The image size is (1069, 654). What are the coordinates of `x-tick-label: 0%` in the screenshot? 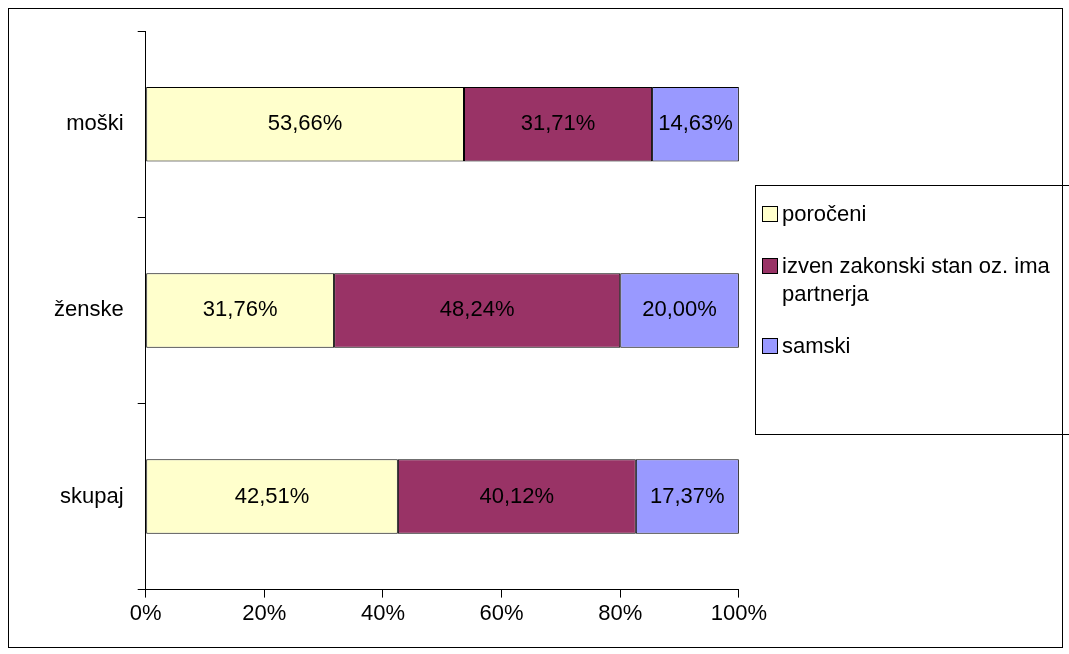 It's located at (145, 612).